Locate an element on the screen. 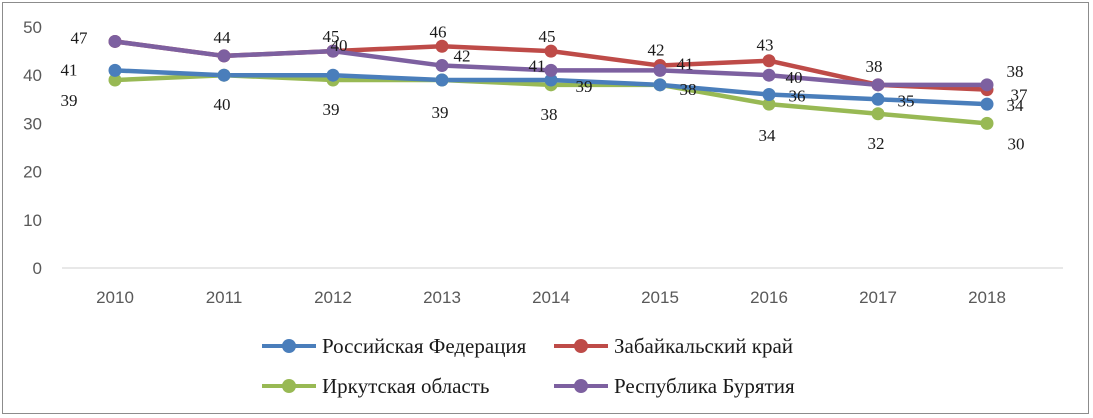 This screenshot has height=418, width=1093. x-tick-label: 2017 is located at coordinates (878, 297).